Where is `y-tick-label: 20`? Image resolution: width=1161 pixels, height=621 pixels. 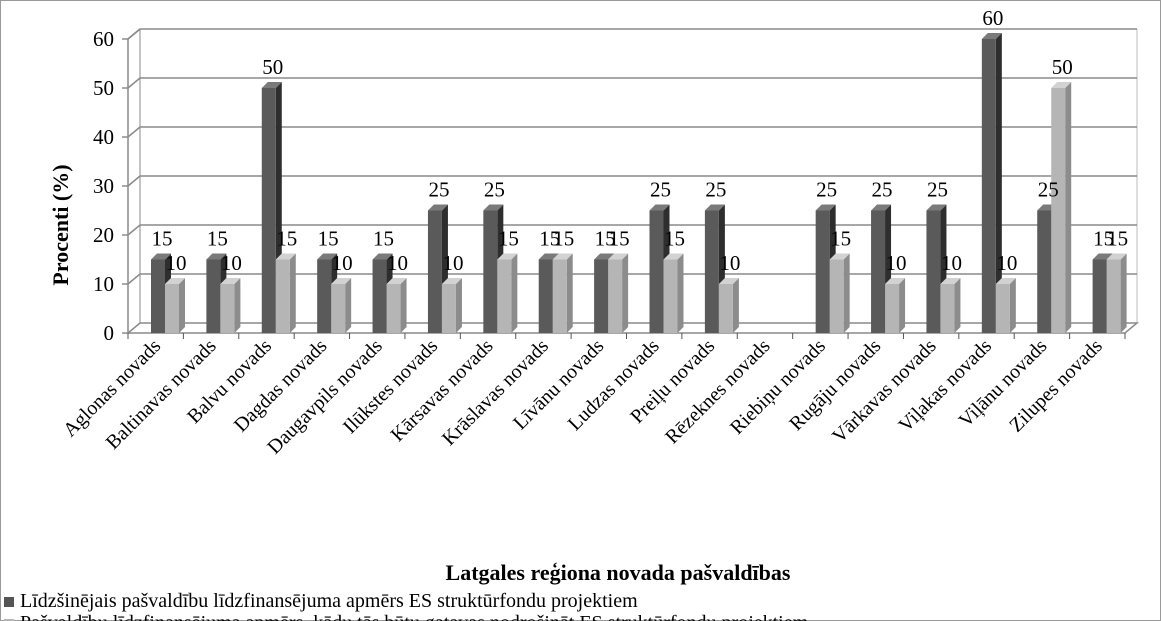
y-tick-label: 20 is located at coordinates (103, 235).